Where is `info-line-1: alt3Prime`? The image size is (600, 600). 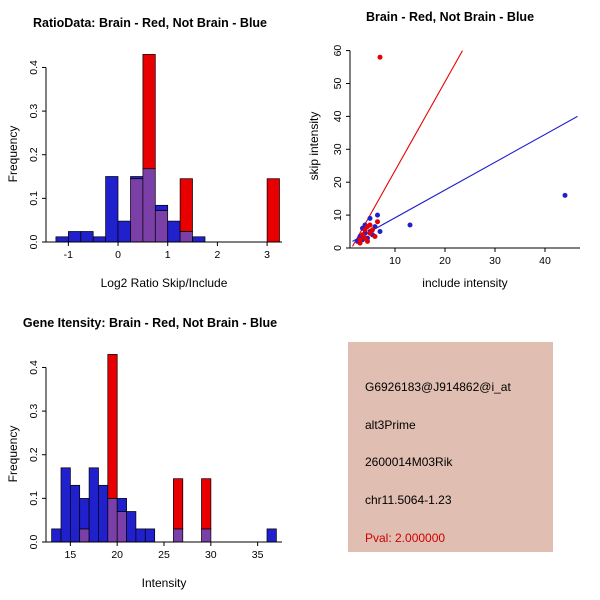 info-line-1: alt3Prime is located at coordinates (390, 425).